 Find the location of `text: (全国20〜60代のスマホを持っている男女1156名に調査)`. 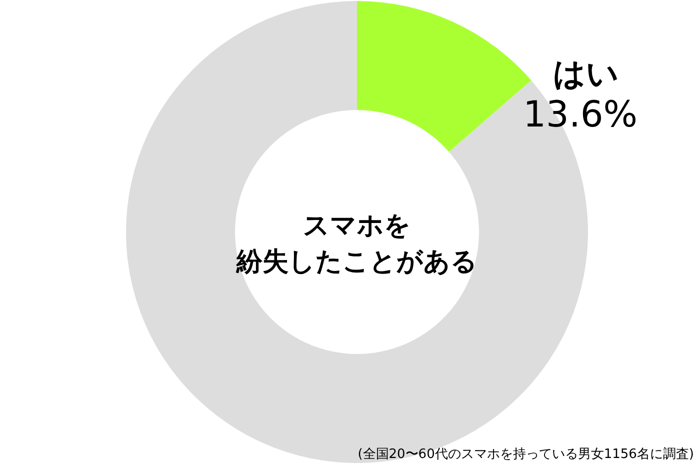

text: (全国20〜60代のスマホを持っている男女1156名に調査) is located at coordinates (526, 454).